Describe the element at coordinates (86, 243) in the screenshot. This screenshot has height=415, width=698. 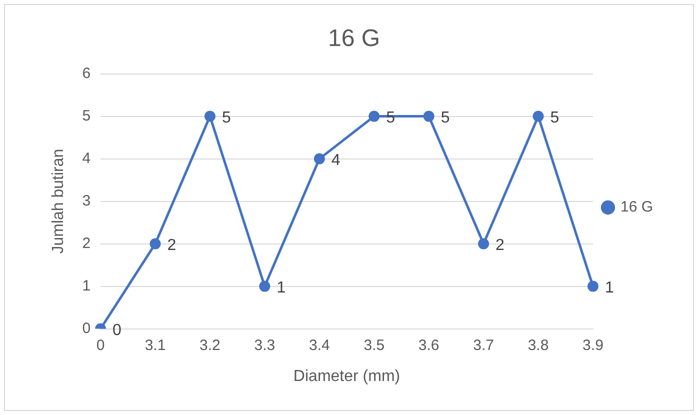
I see `y-tick-label: 2` at that location.